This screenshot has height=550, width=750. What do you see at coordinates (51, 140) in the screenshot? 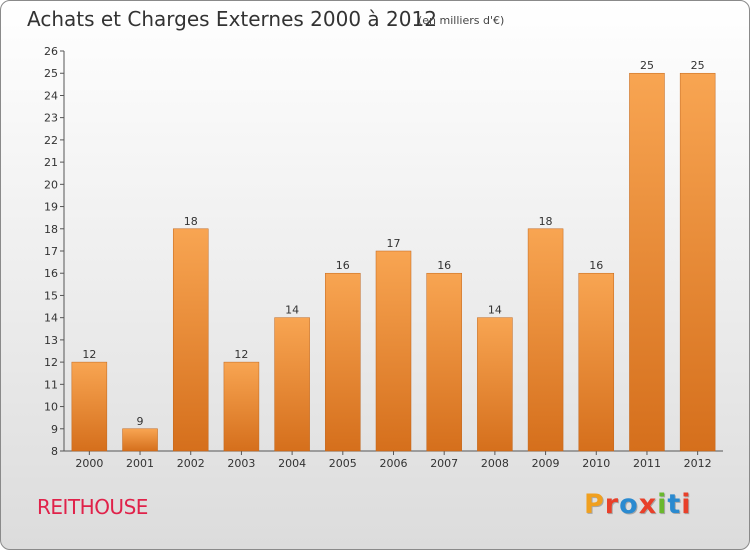
I see `y-tick-label: 22` at bounding box center [51, 140].